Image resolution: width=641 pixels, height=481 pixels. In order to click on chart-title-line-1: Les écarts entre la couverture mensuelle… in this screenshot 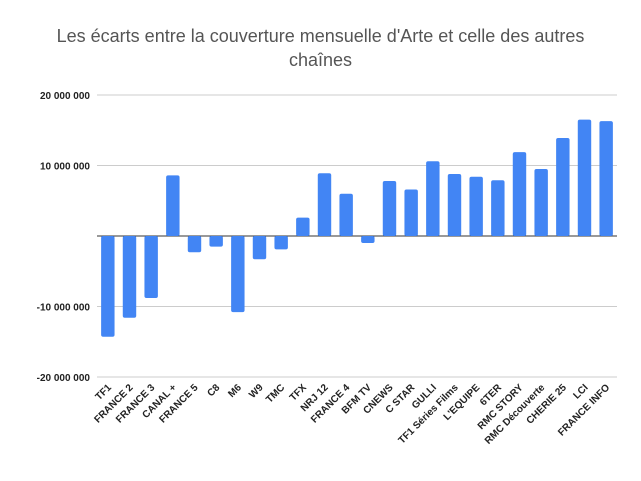, I will do `click(320, 36)`.